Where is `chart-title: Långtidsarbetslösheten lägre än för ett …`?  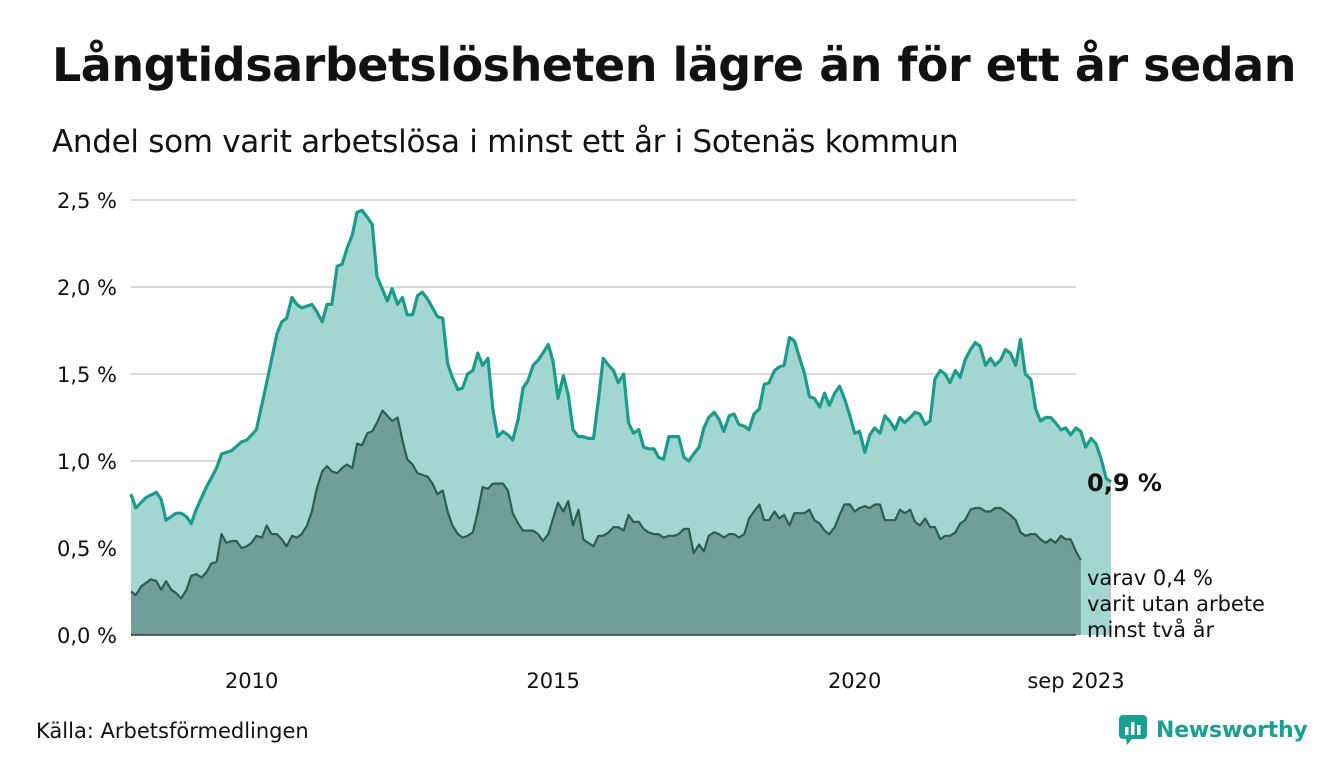 chart-title: Långtidsarbetslösheten lägre än för ett … is located at coordinates (674, 65).